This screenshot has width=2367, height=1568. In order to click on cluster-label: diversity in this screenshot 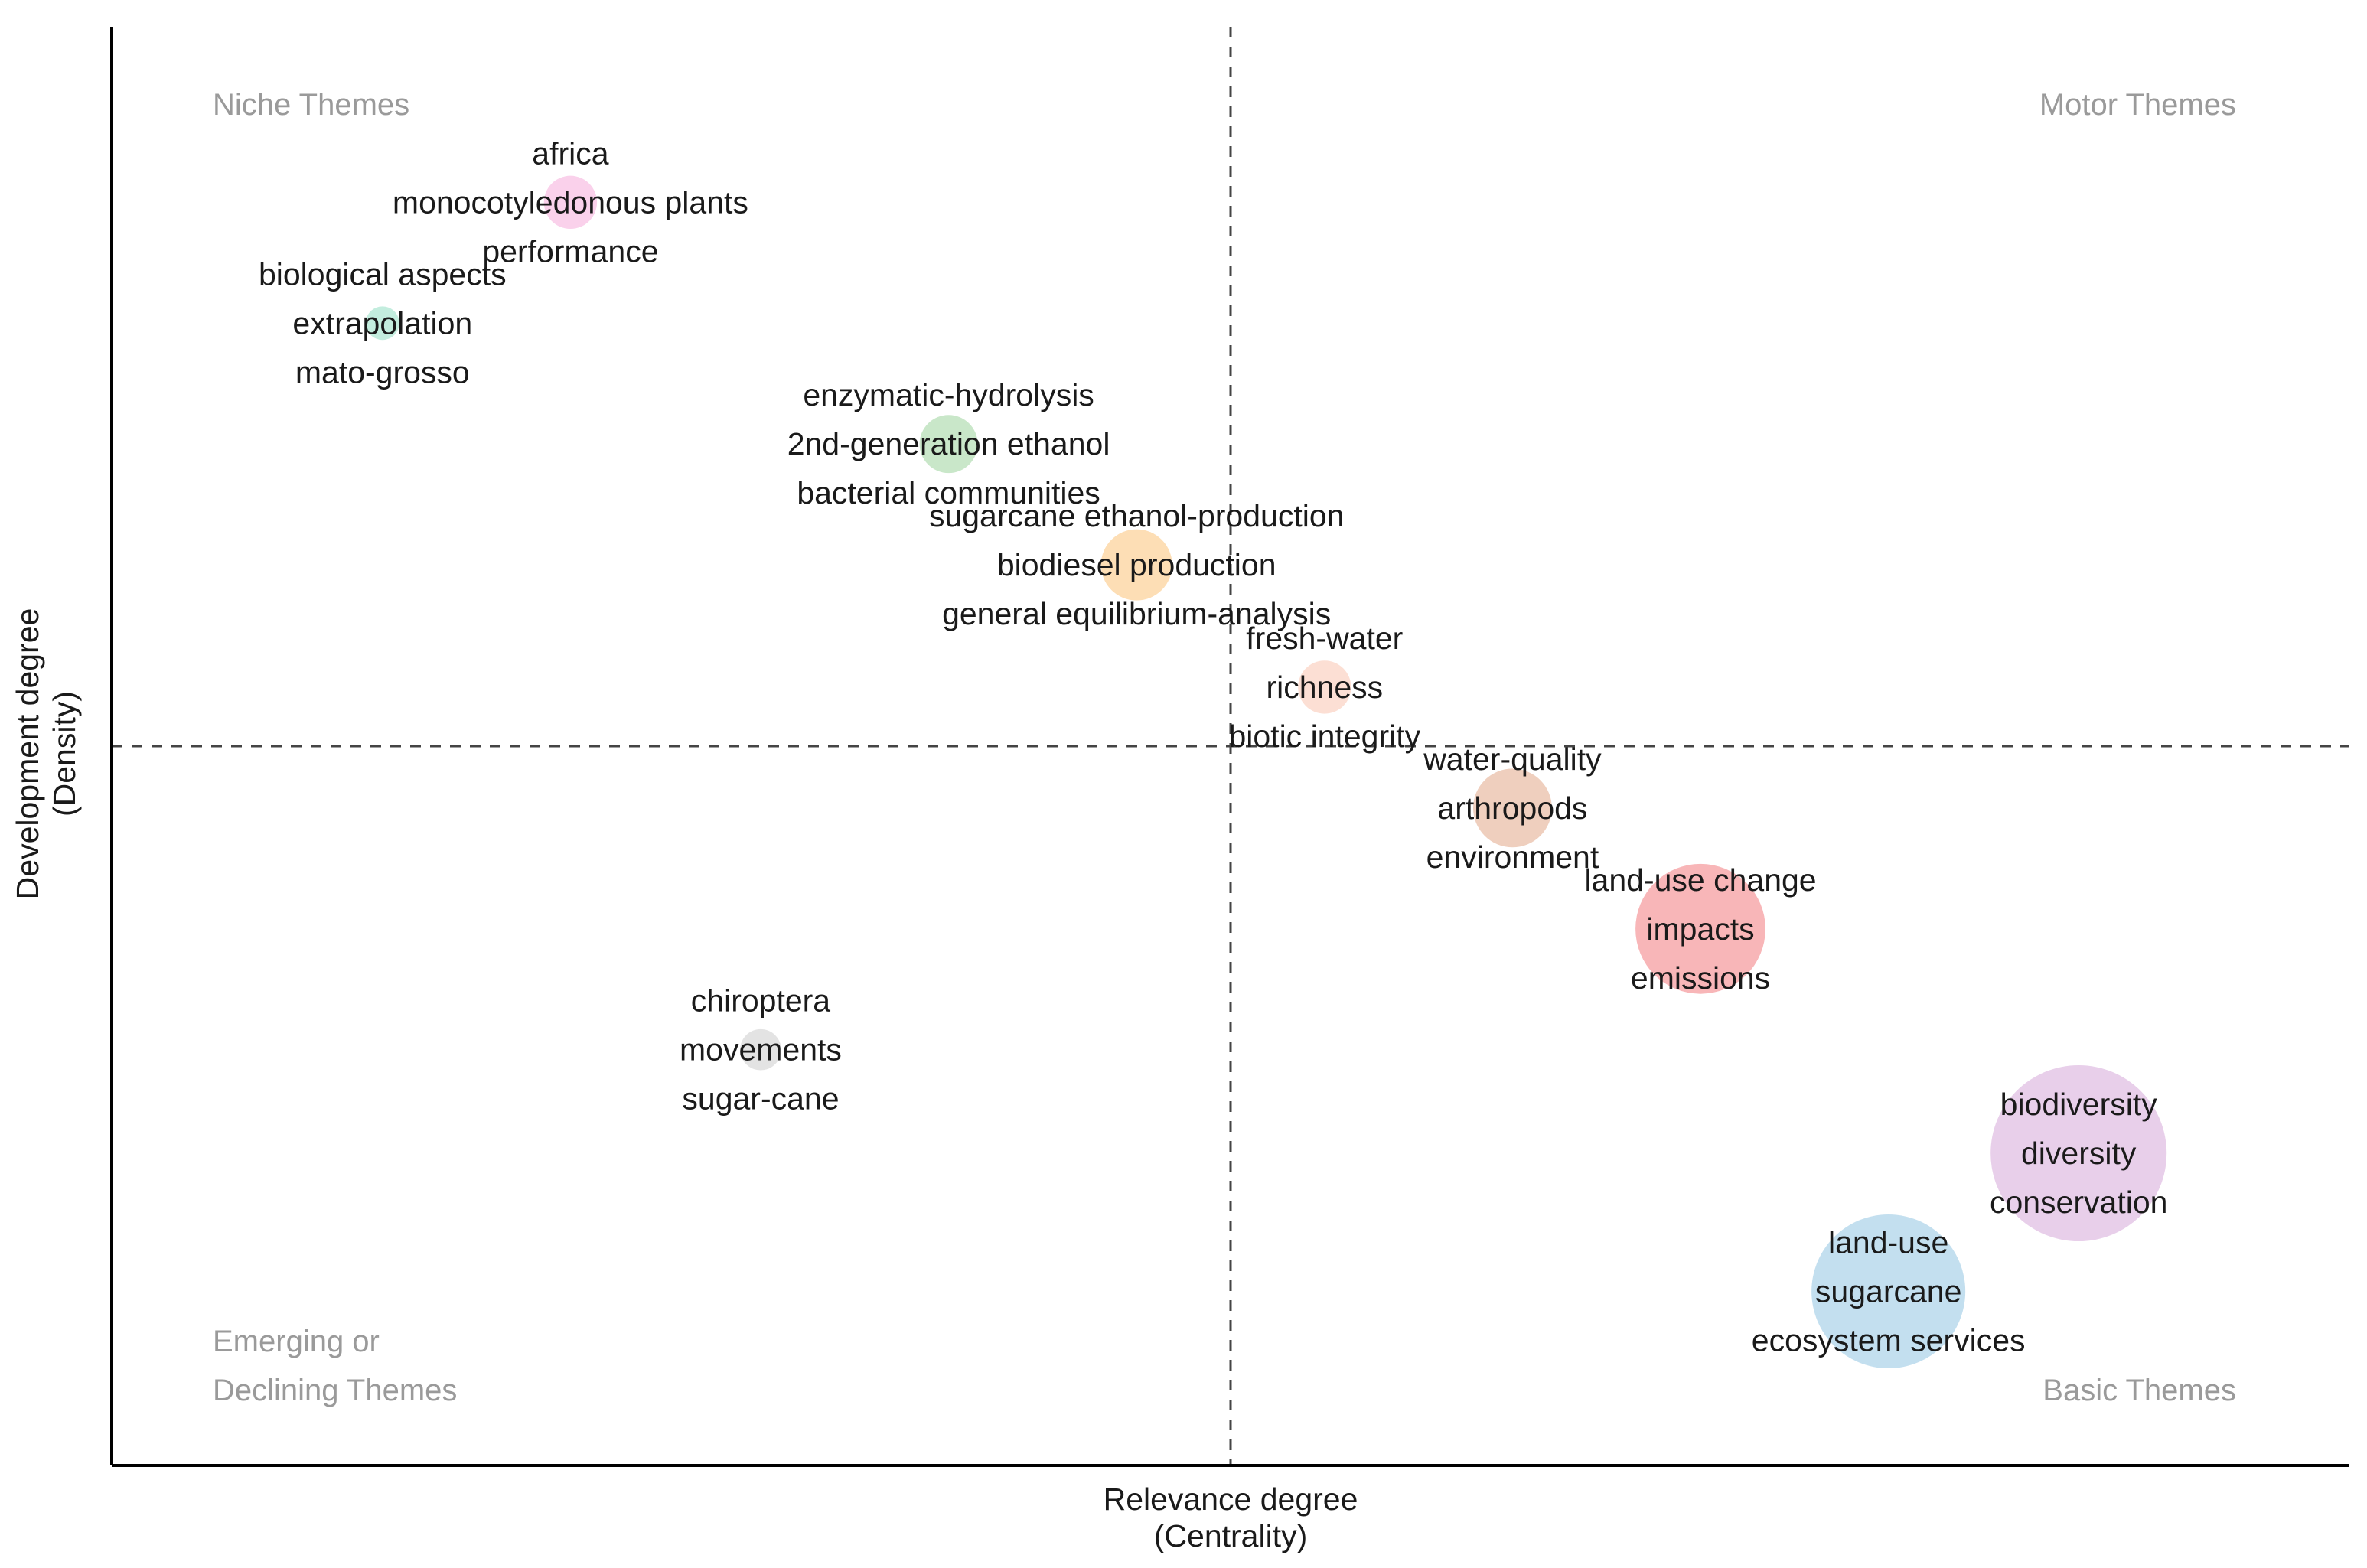, I will do `click(2079, 1153)`.